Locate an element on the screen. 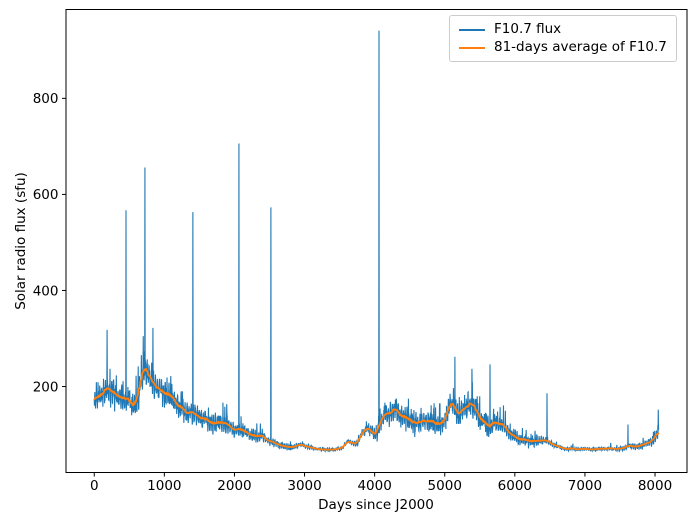  x-axis-label: Days since J2000 is located at coordinates (376, 505).